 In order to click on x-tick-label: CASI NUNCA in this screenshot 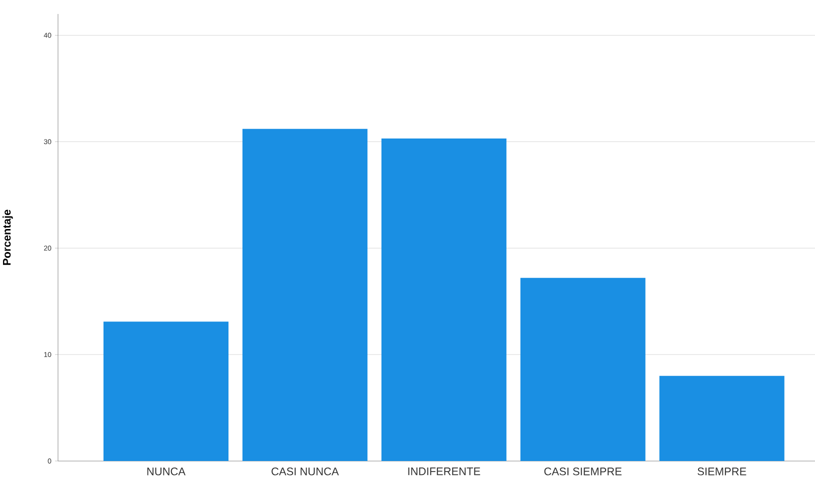, I will do `click(305, 472)`.